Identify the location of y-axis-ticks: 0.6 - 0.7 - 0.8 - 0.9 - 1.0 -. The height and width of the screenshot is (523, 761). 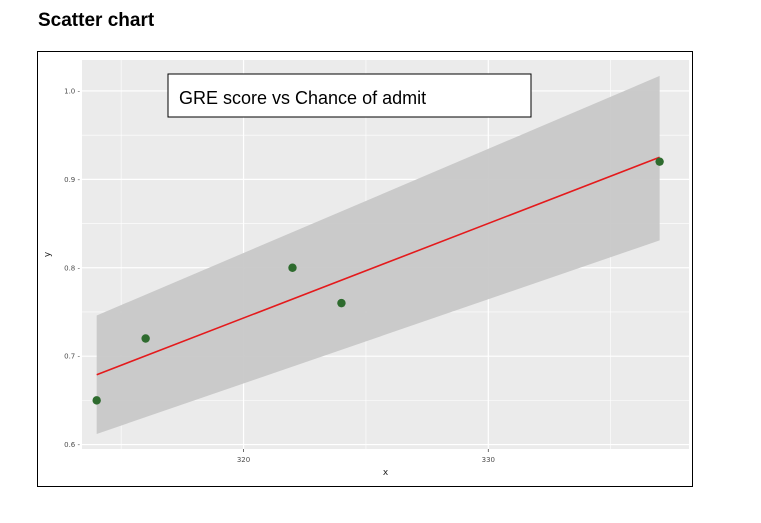
(72, 268).